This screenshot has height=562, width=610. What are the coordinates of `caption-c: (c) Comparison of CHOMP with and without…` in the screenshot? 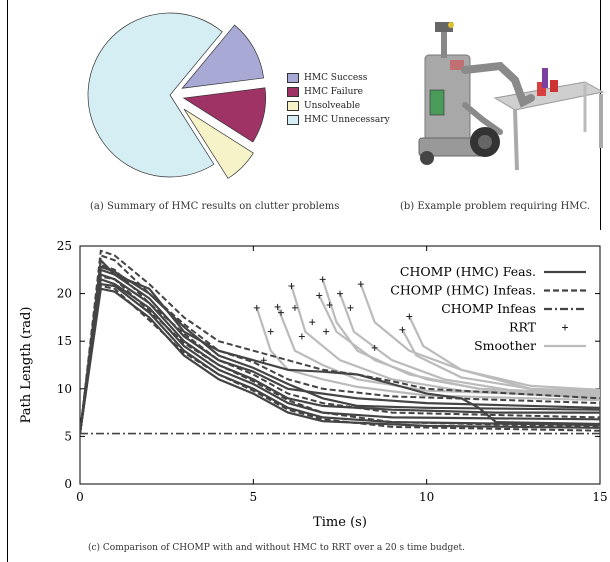 It's located at (277, 548).